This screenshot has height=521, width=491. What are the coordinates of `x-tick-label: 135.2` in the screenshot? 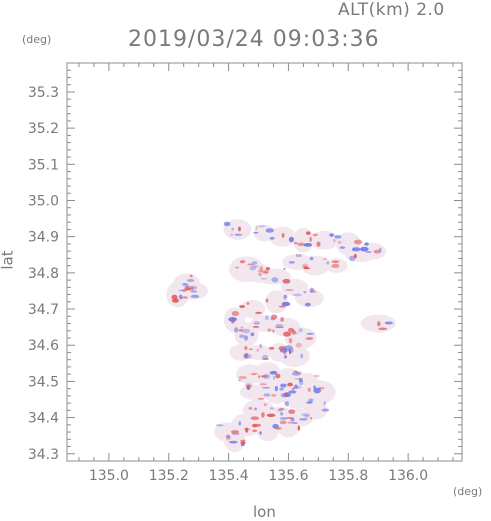 It's located at (169, 476).